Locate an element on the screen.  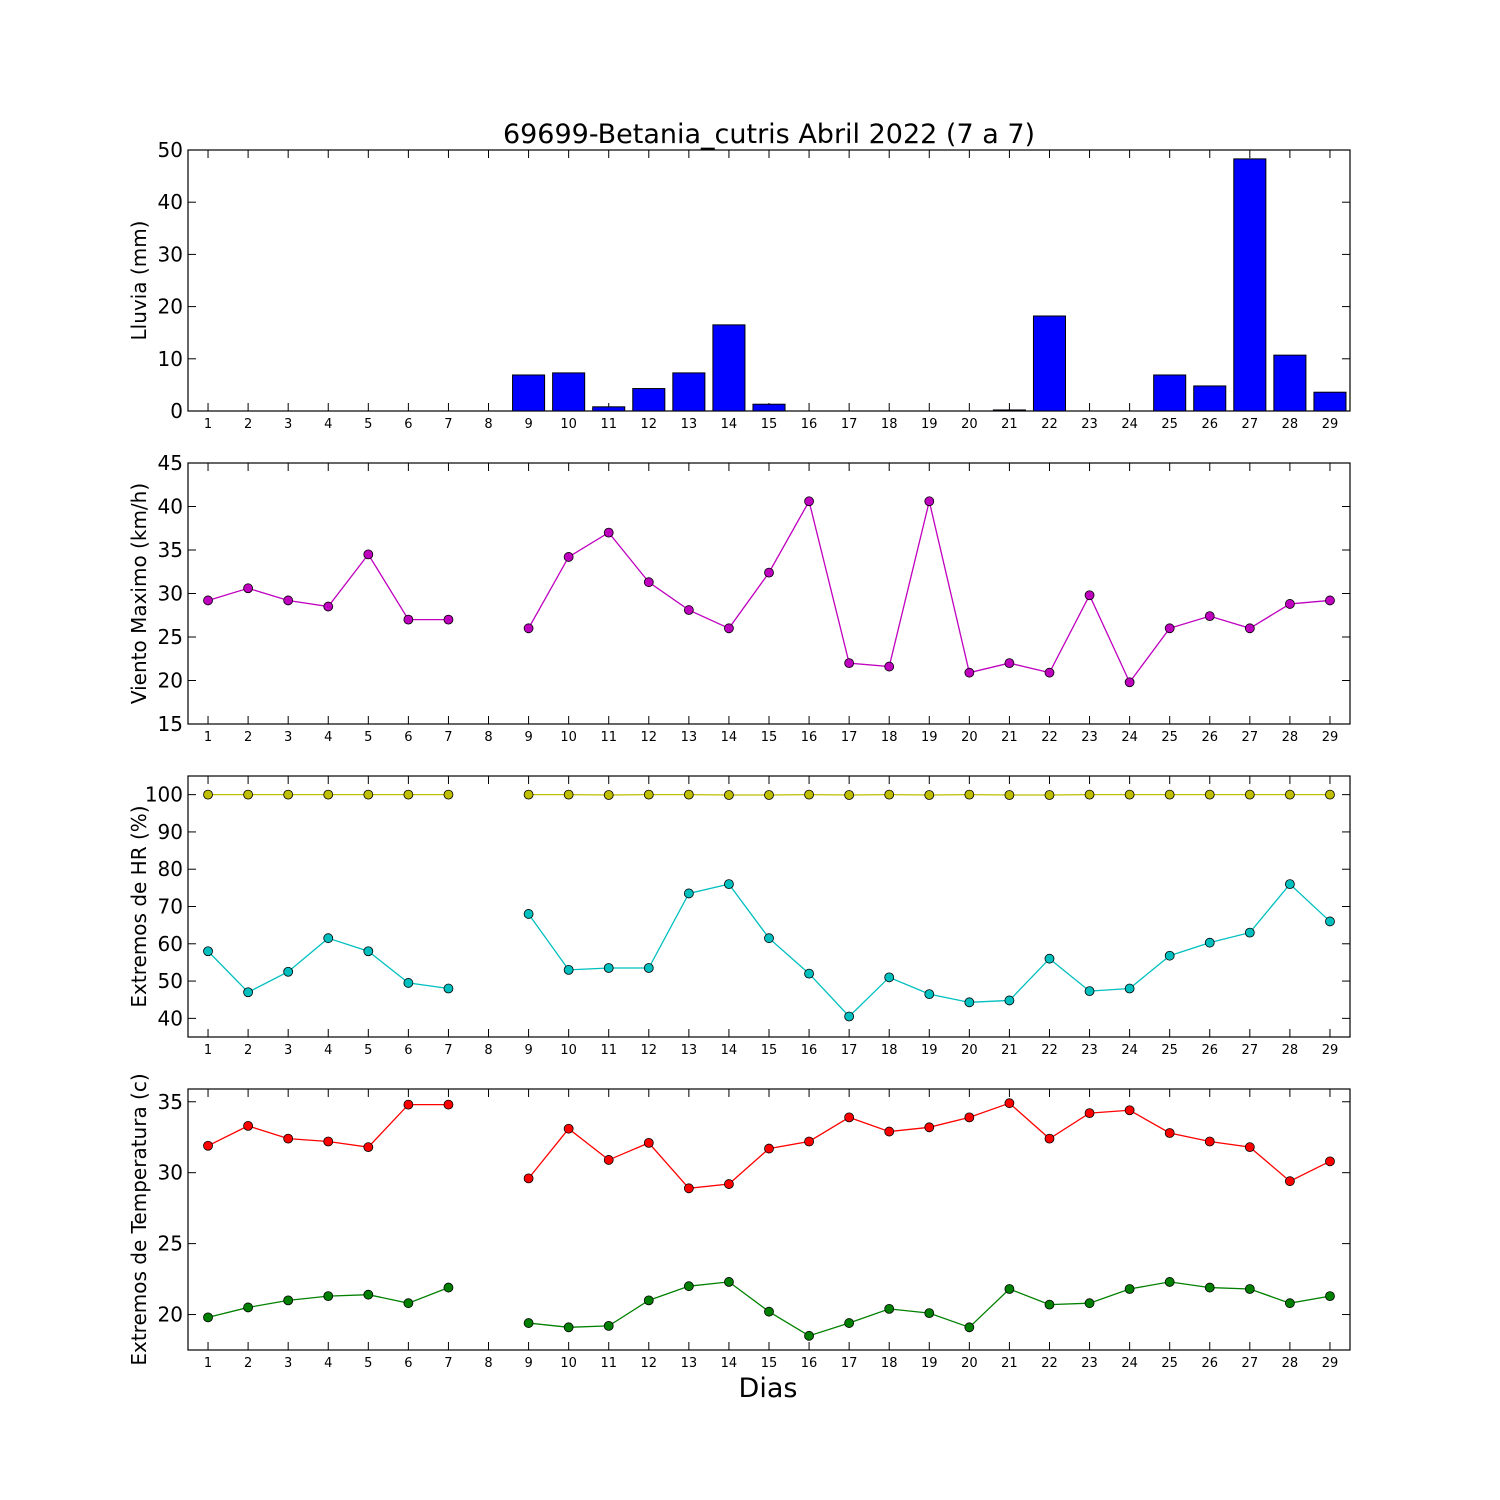
x-tick-label: 24 is located at coordinates (1129, 1050).